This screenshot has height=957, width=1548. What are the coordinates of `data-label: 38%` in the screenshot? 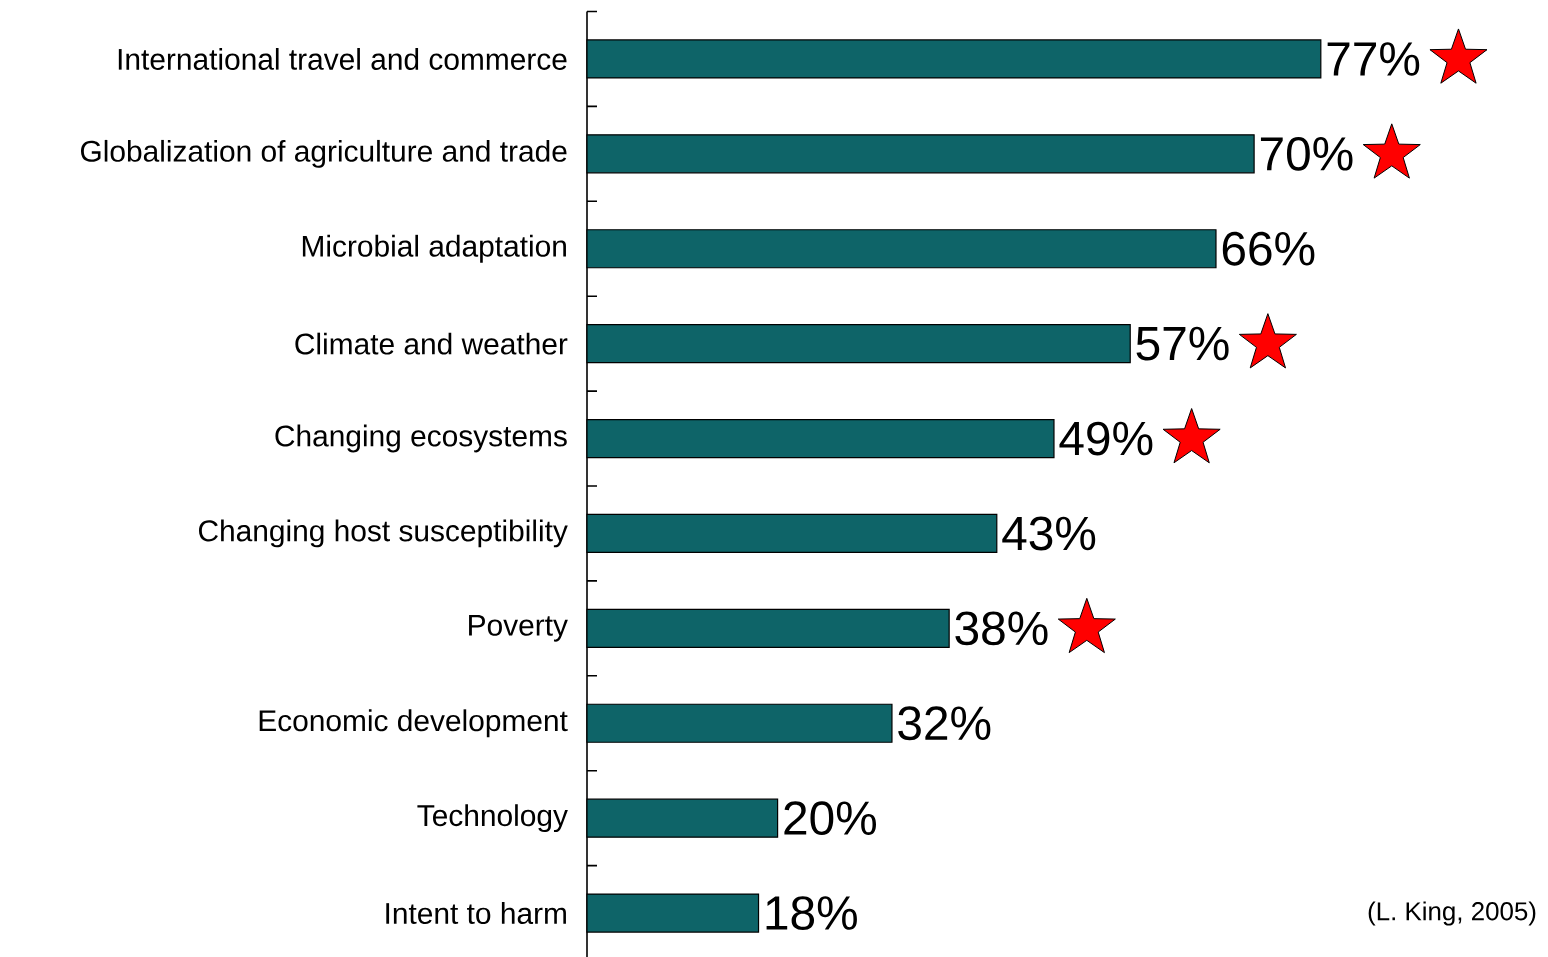 It's located at (1001, 628).